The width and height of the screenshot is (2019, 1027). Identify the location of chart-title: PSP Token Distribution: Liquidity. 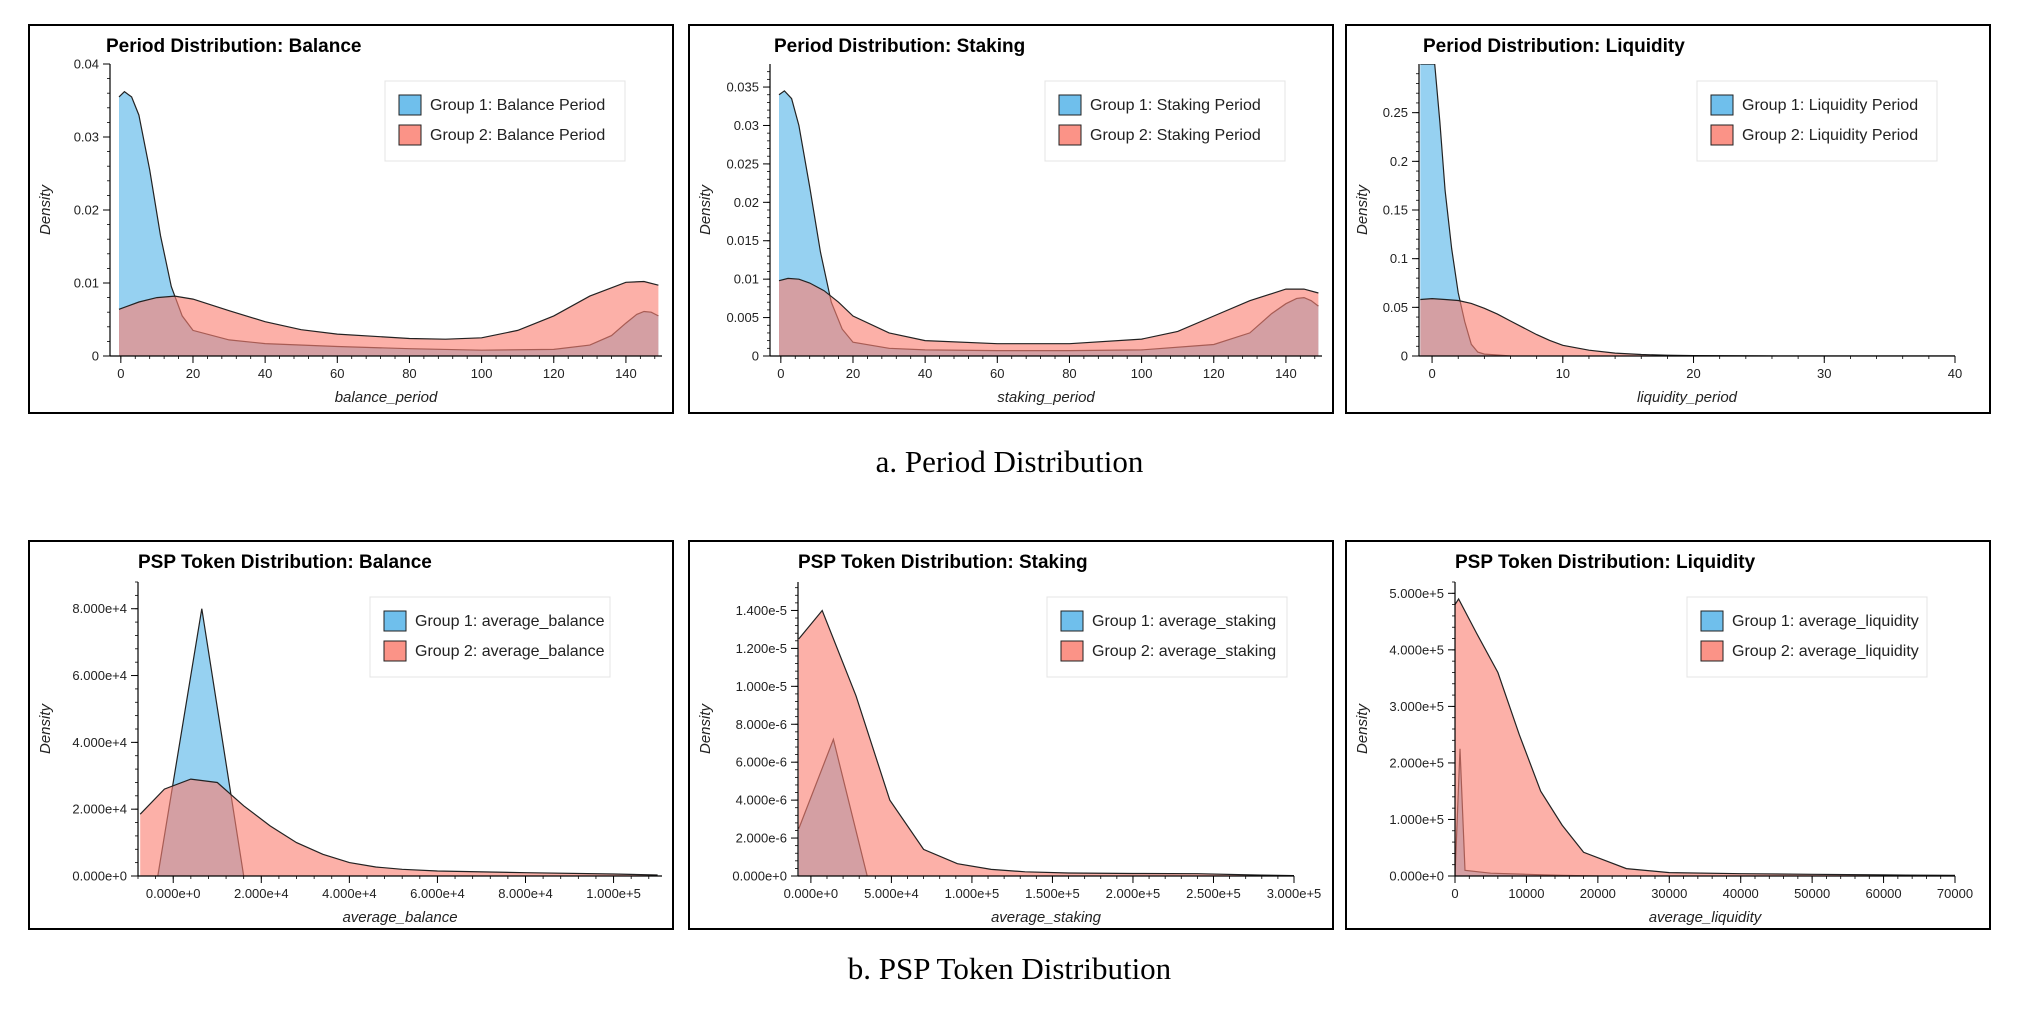
(1605, 562).